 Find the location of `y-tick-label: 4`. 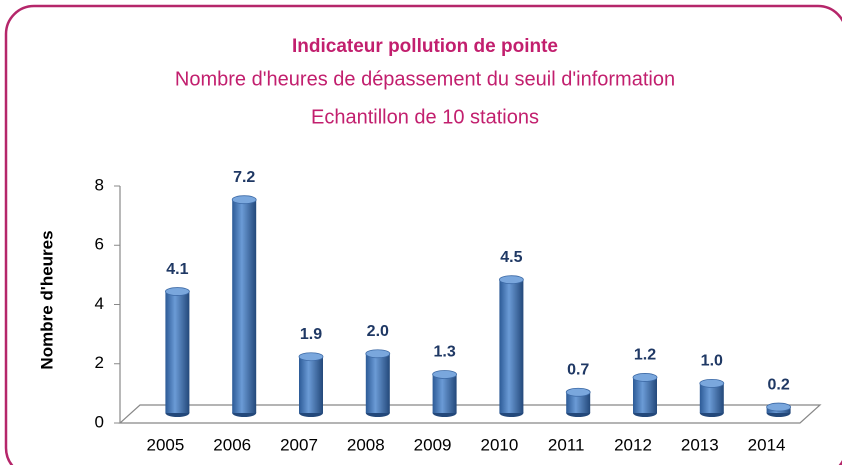

y-tick-label: 4 is located at coordinates (99, 303).